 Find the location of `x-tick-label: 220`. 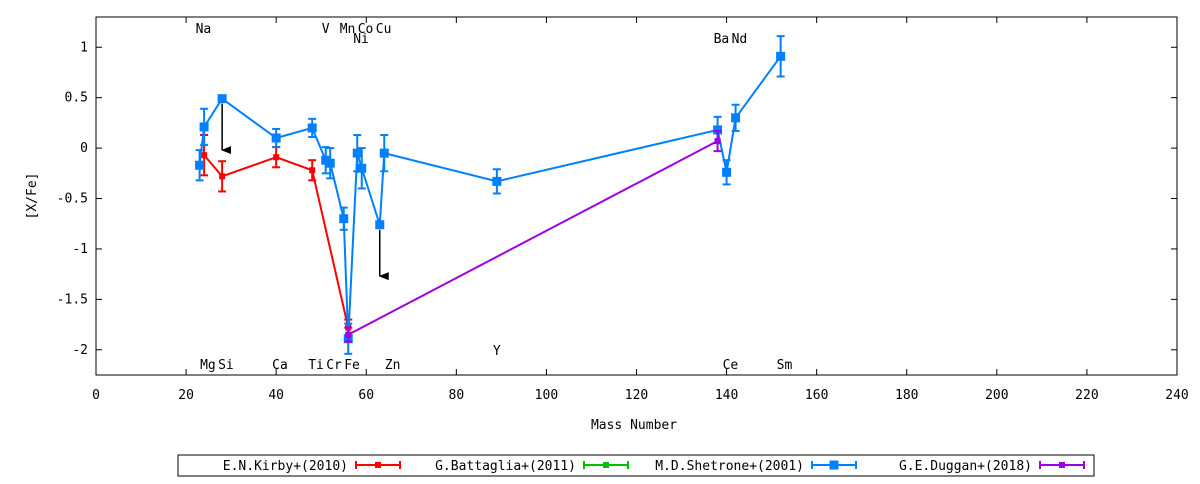

x-tick-label: 220 is located at coordinates (1086, 395).